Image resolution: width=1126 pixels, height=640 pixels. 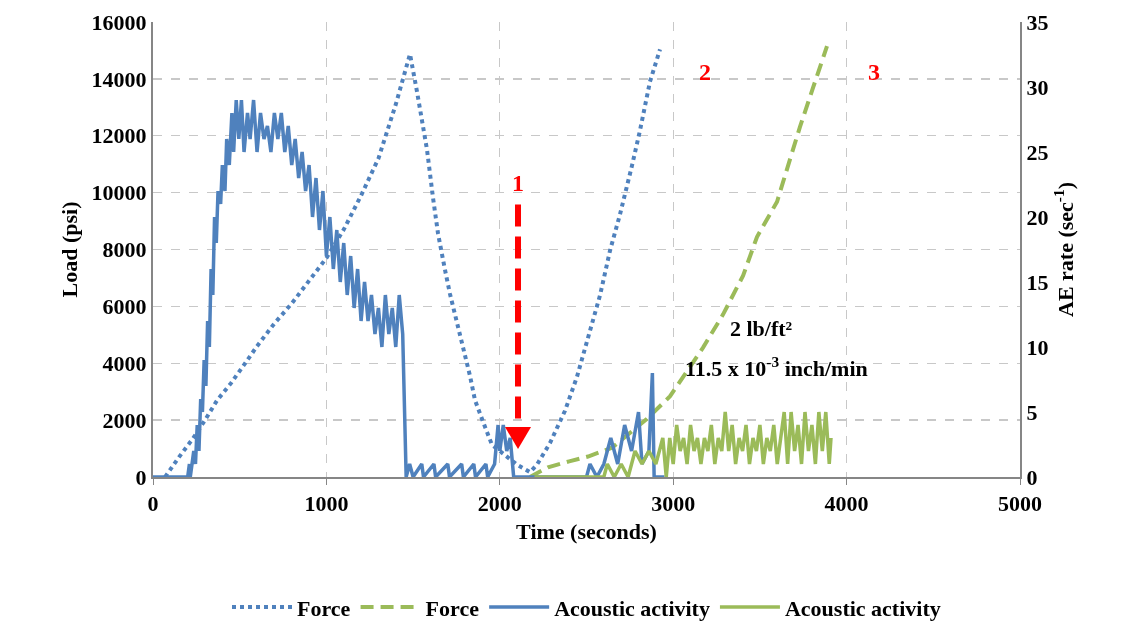 What do you see at coordinates (1037, 87) in the screenshot?
I see `y2-tick-label: 30` at bounding box center [1037, 87].